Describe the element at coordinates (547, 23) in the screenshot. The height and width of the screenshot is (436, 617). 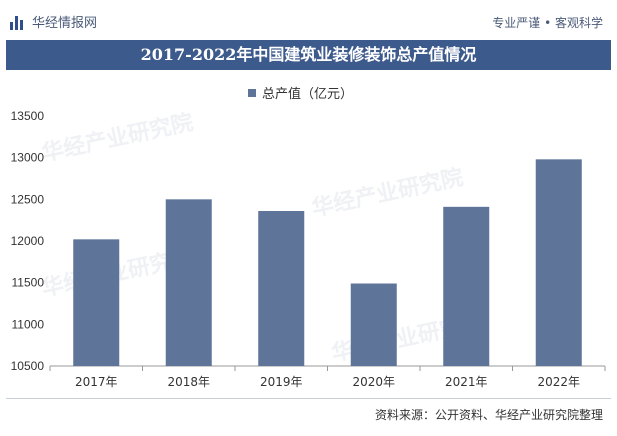
I see `slogan: 专业严谨 • 客观科学` at that location.